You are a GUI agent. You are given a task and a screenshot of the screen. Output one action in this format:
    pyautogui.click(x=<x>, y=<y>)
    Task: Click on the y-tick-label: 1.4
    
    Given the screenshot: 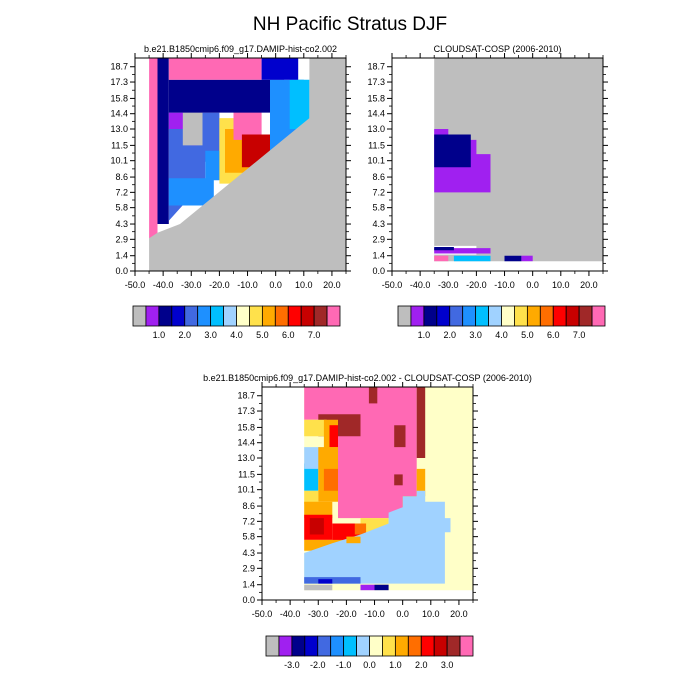 What is the action you would take?
    pyautogui.click(x=378, y=256)
    